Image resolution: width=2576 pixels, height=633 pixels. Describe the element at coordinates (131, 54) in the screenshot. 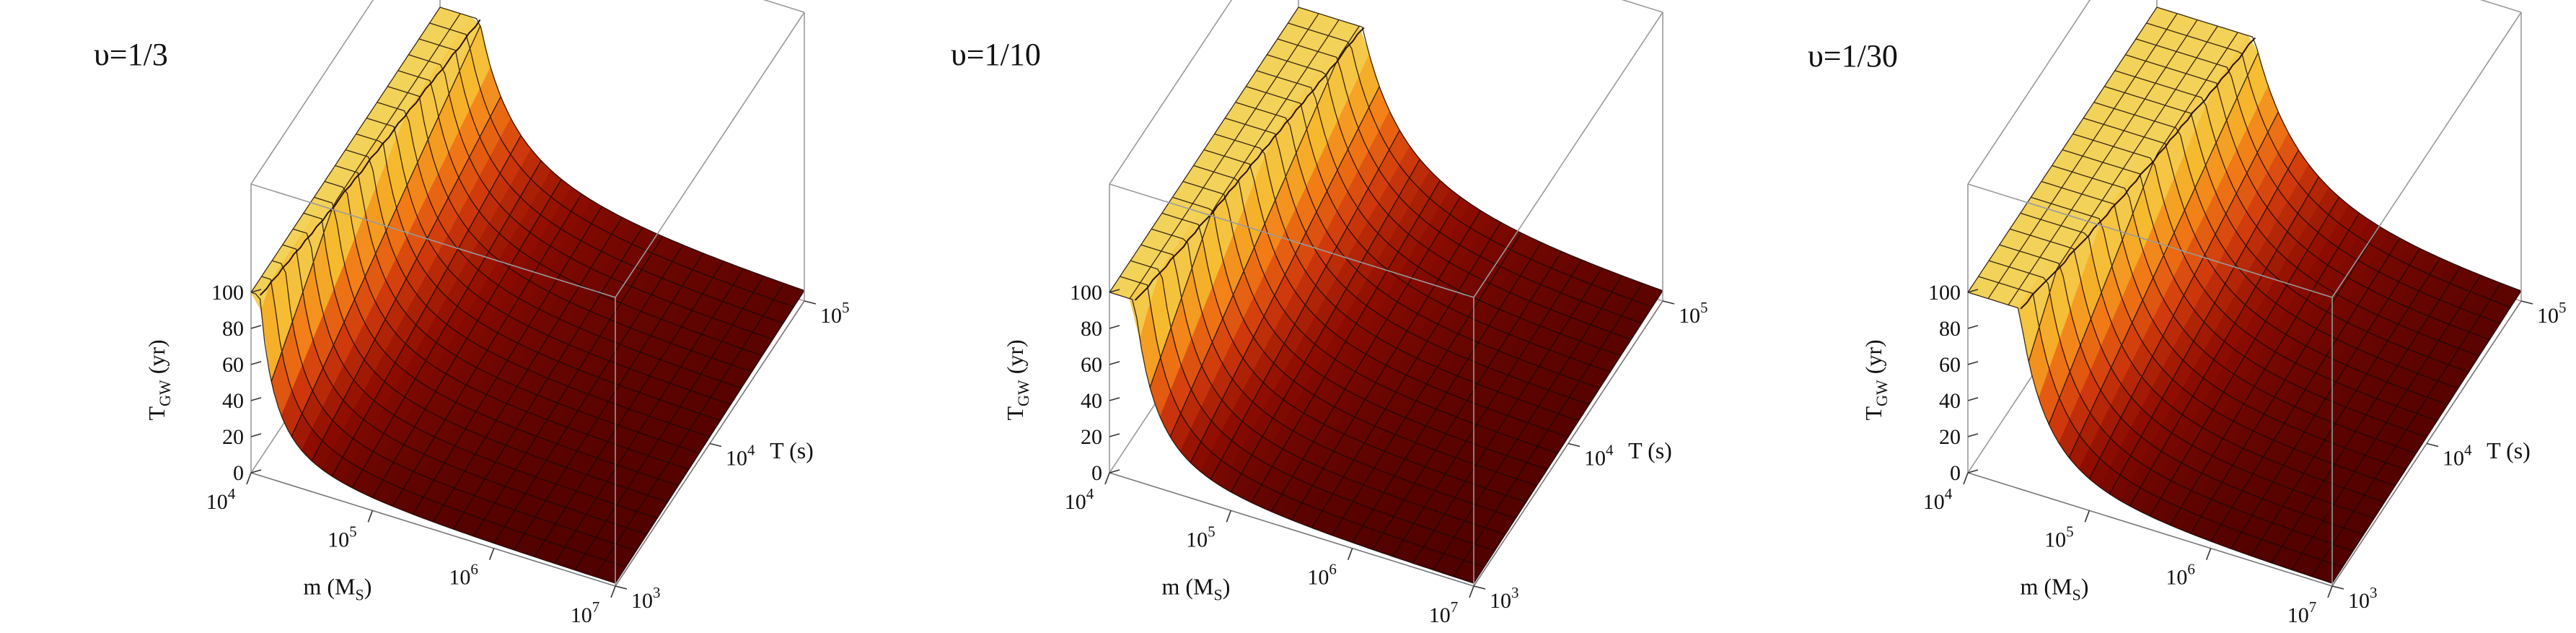

I see `panel-title: υ=1/3` at that location.